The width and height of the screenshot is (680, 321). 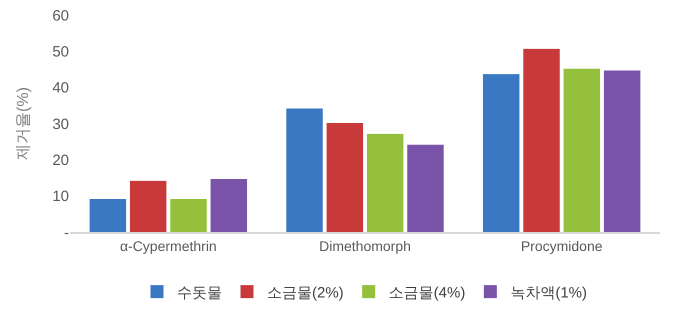 I want to click on y-tick-label: -, so click(x=66, y=233).